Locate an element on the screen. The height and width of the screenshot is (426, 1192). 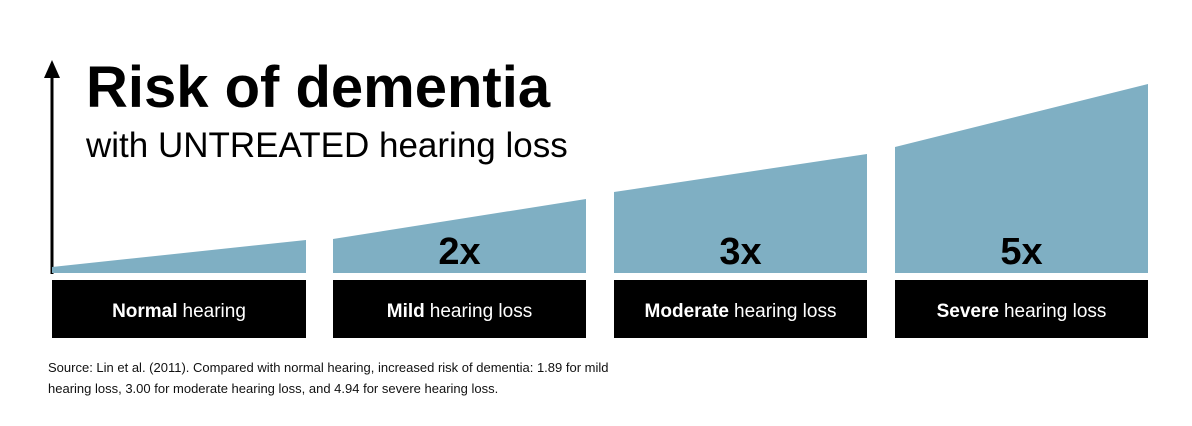
label-bold: Severe is located at coordinates (968, 311).